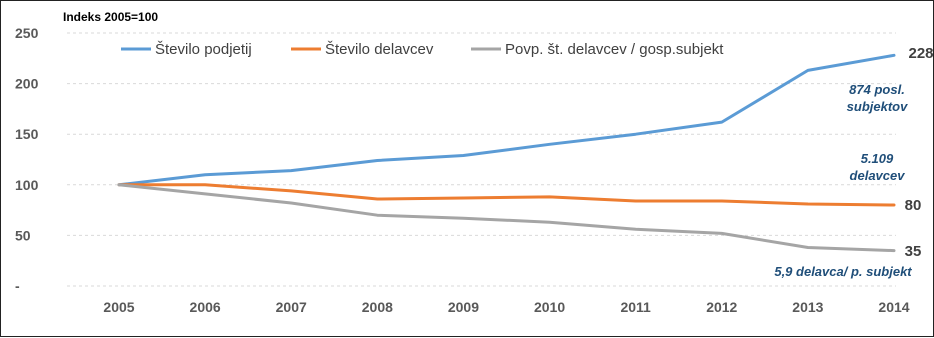 Image resolution: width=934 pixels, height=338 pixels. Describe the element at coordinates (877, 106) in the screenshot. I see `annotation-text: subjektov` at that location.